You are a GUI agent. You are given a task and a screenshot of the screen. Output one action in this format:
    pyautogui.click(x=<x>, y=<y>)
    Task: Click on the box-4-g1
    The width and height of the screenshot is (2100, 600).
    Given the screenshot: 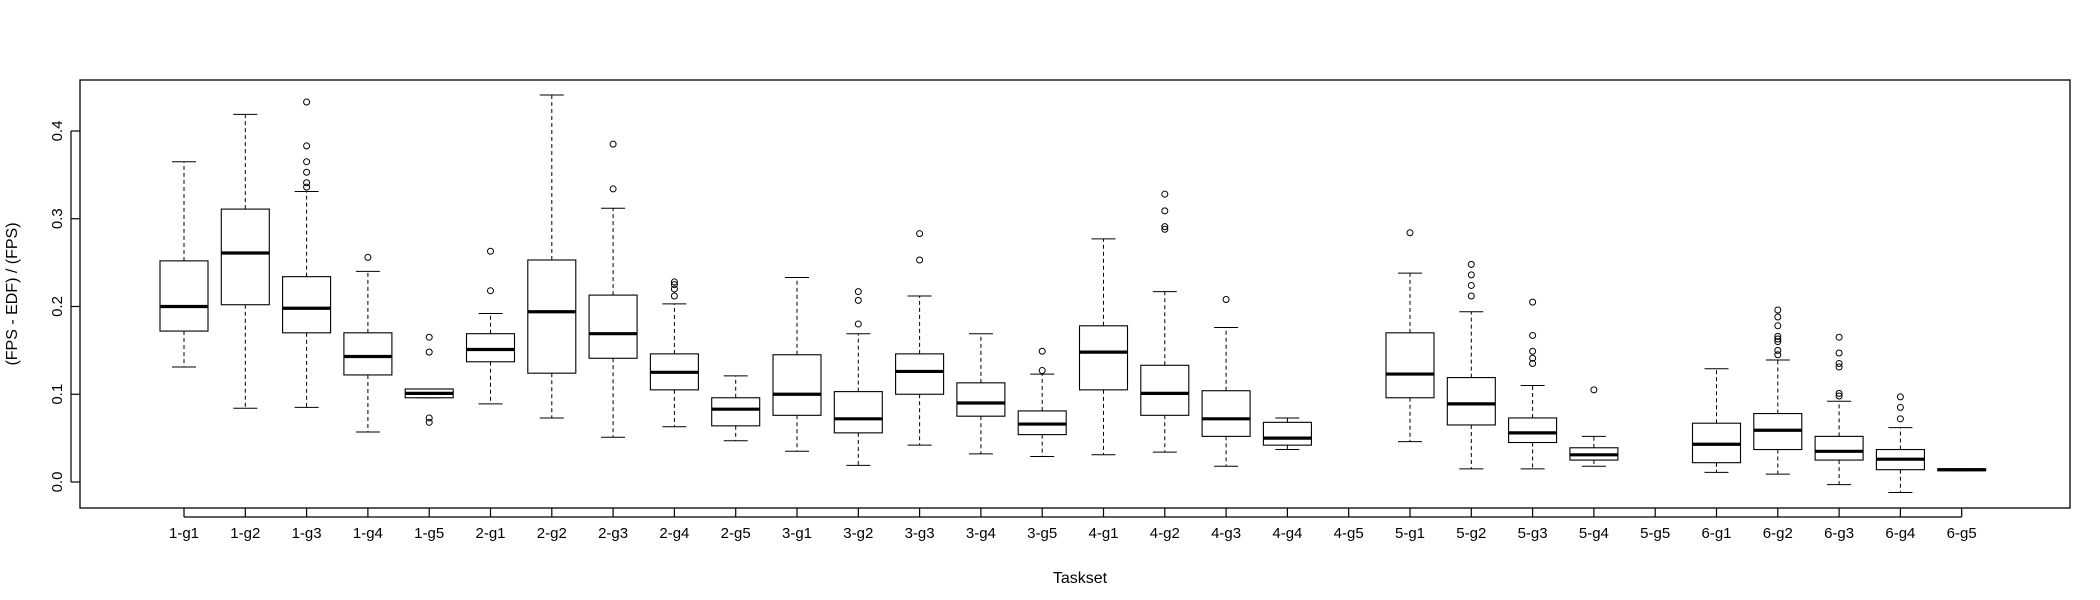 What is the action you would take?
    pyautogui.click(x=1103, y=347)
    